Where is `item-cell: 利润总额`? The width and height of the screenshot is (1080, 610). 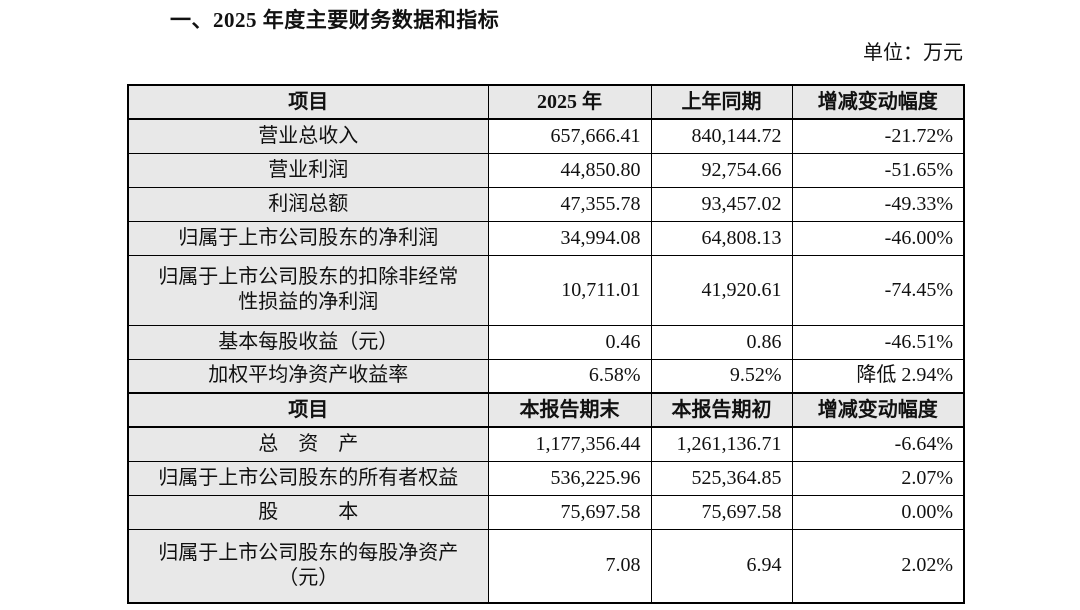 item-cell: 利润总额 is located at coordinates (308, 204).